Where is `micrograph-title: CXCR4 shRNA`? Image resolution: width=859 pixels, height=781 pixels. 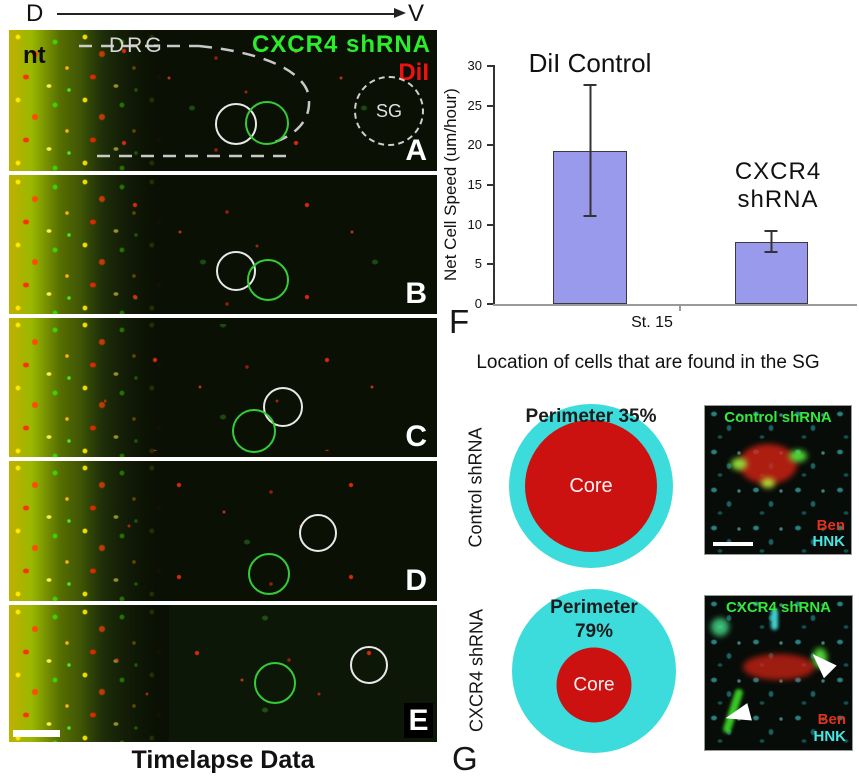
micrograph-title: CXCR4 shRNA is located at coordinates (778, 607).